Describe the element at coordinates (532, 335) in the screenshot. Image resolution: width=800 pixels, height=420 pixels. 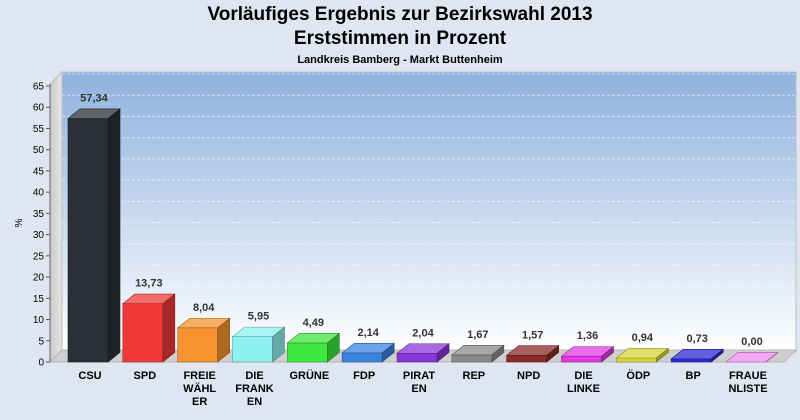
I see `value-label: 1,57` at that location.